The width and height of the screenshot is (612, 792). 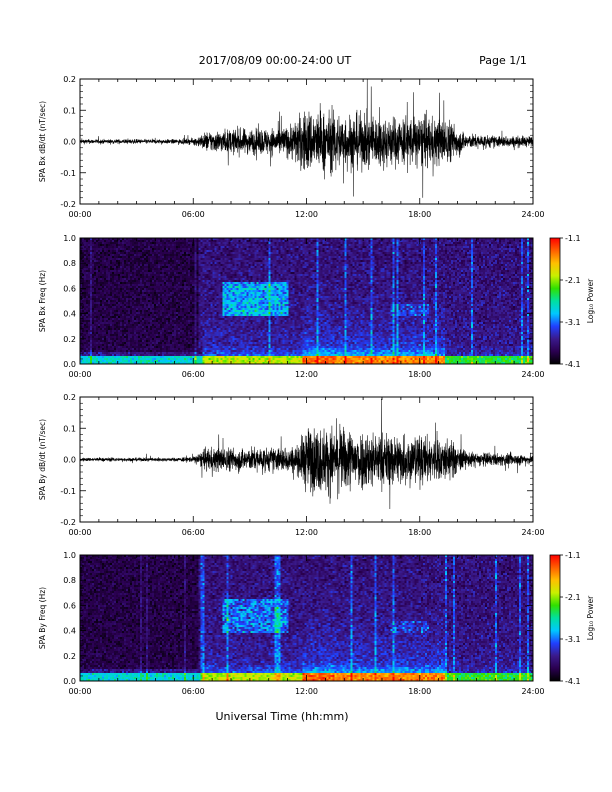 I want to click on page-label: Page 1/1, so click(x=503, y=60).